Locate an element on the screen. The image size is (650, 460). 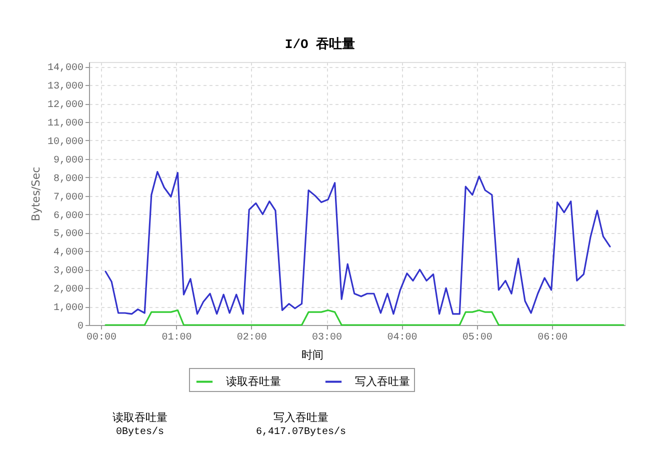
legend-label: 读取吞吐量 is located at coordinates (253, 381).